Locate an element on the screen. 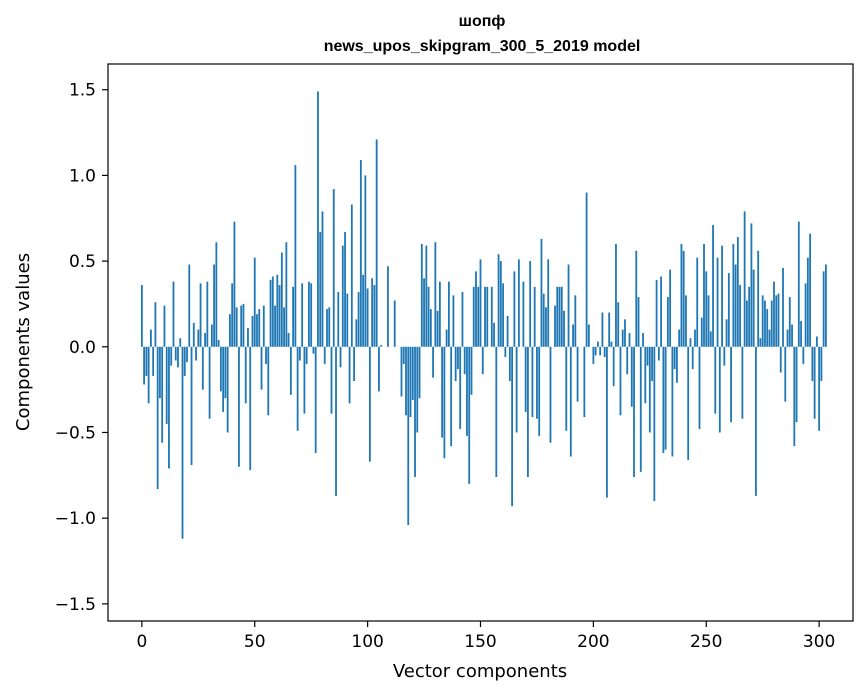 The width and height of the screenshot is (867, 696). y-tick-label: −1.5 is located at coordinates (75, 605).